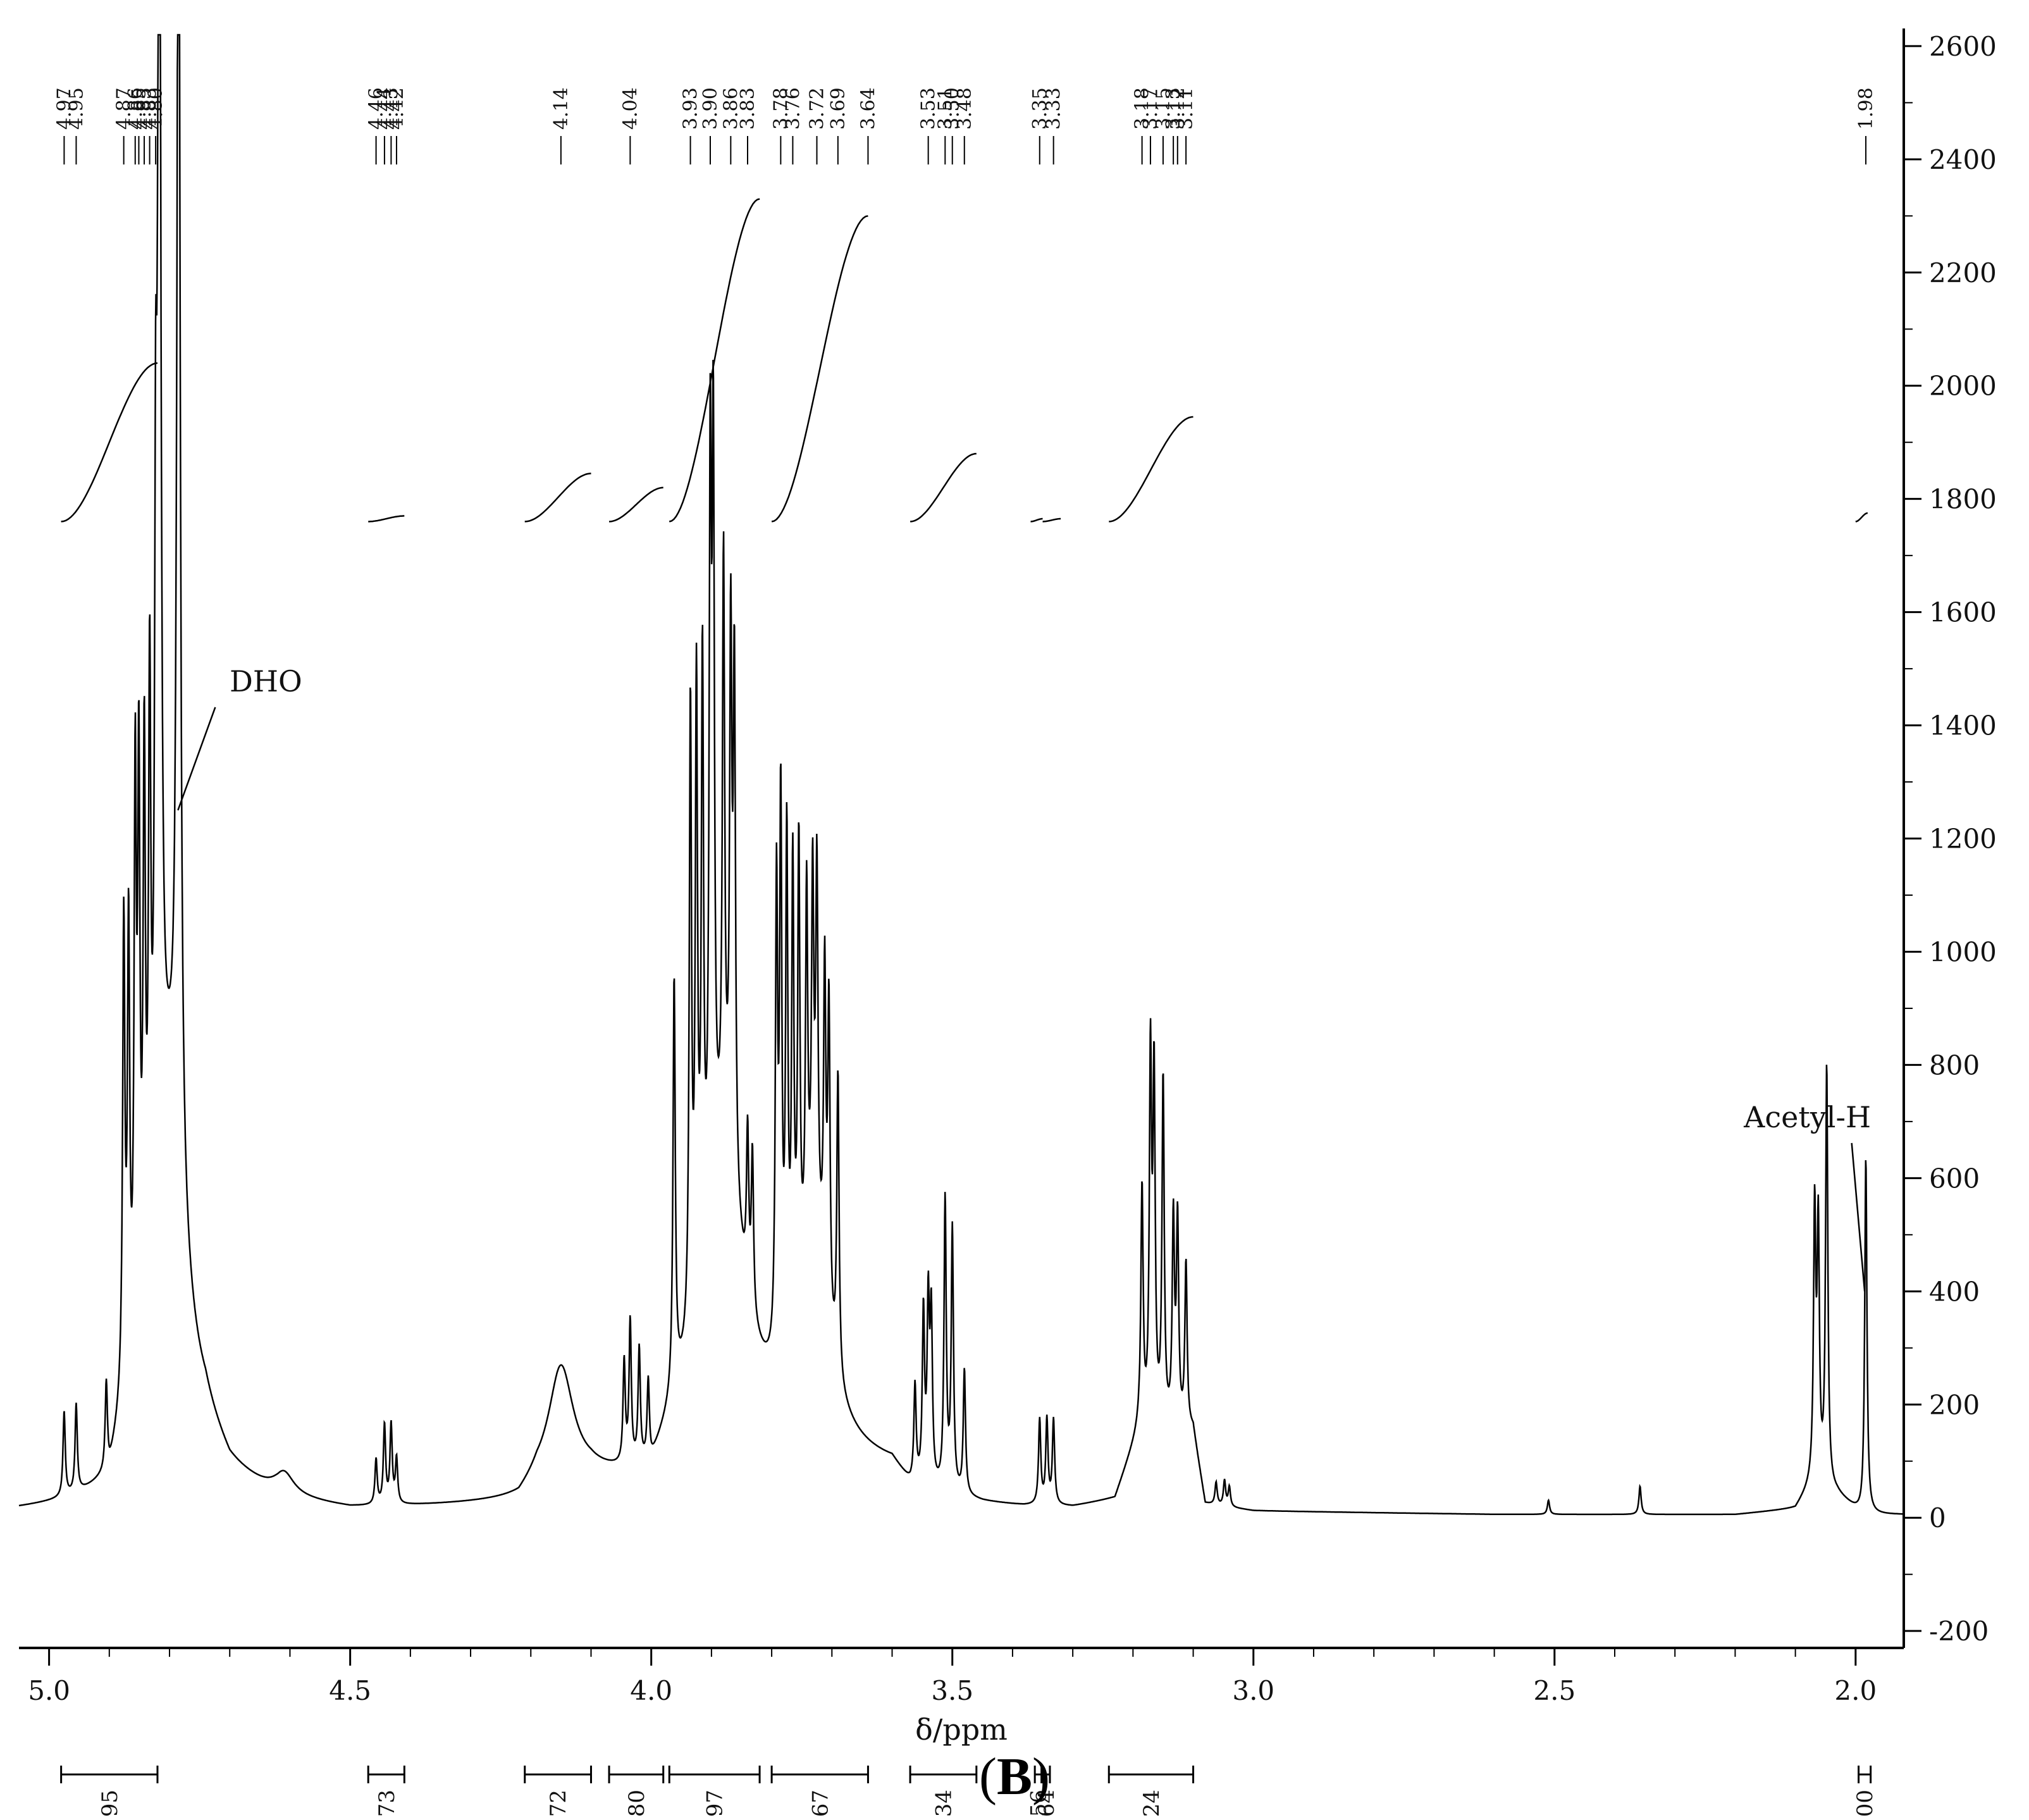 The height and width of the screenshot is (1820, 2029). I want to click on y-tick-label: 1000, so click(1963, 951).